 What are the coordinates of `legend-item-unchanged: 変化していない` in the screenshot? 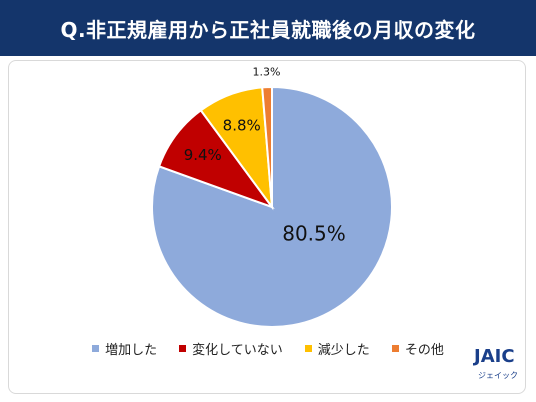 It's located at (231, 348).